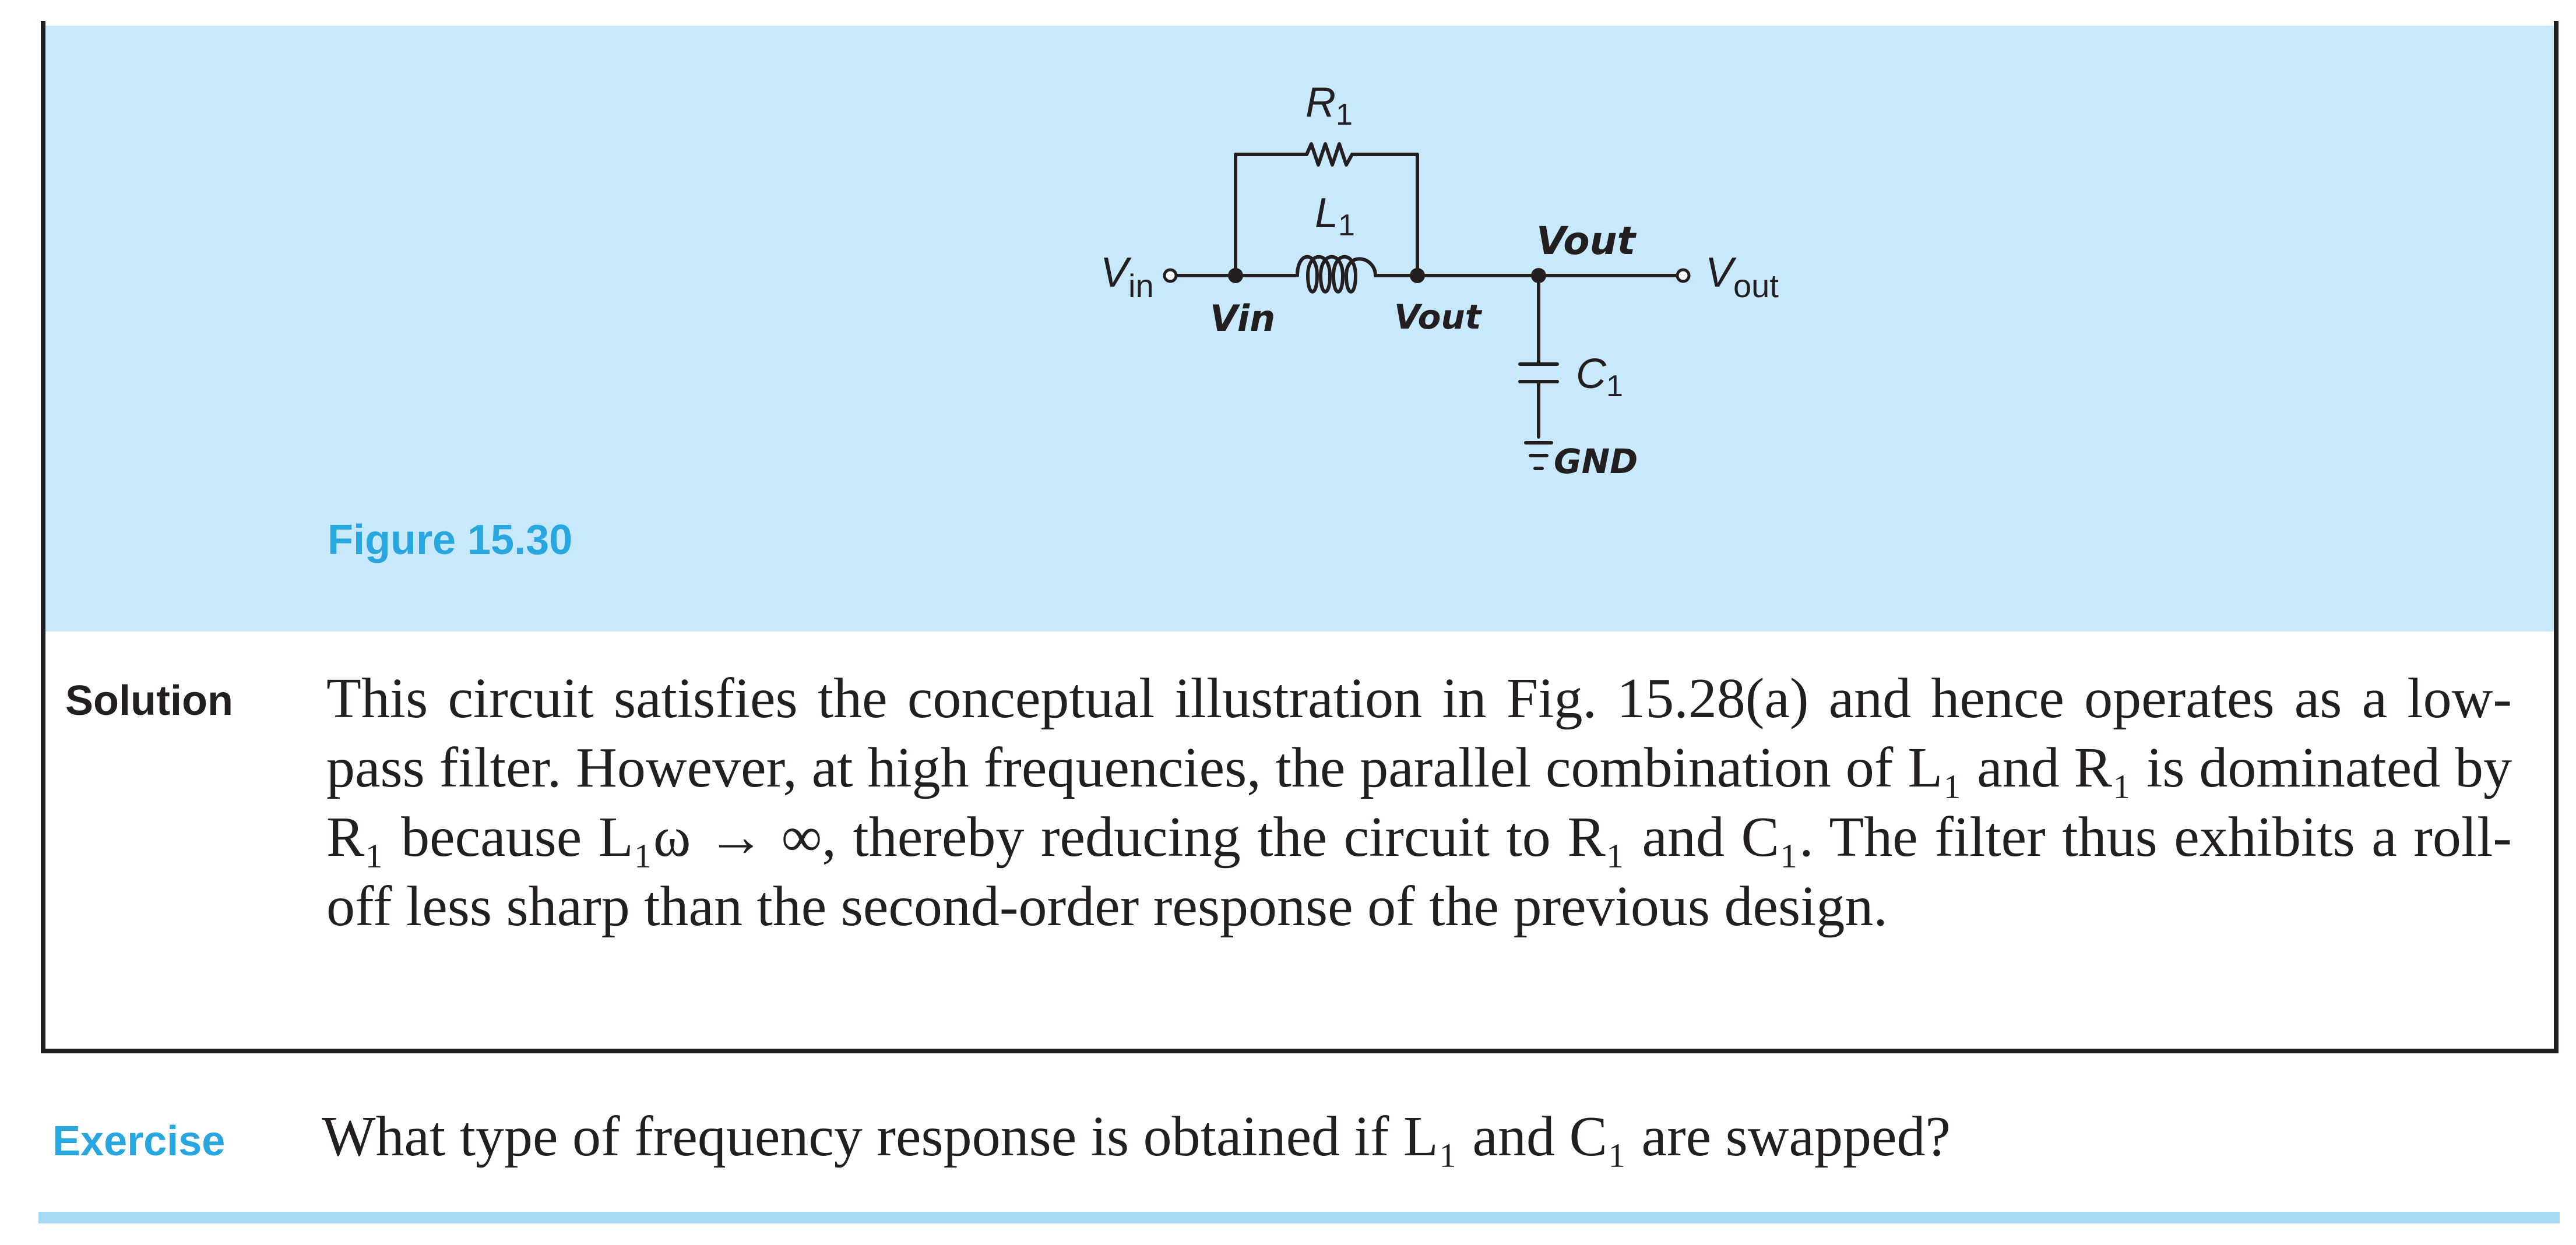 The image size is (2576, 1245). I want to click on solution-heading: Solution, so click(149, 701).